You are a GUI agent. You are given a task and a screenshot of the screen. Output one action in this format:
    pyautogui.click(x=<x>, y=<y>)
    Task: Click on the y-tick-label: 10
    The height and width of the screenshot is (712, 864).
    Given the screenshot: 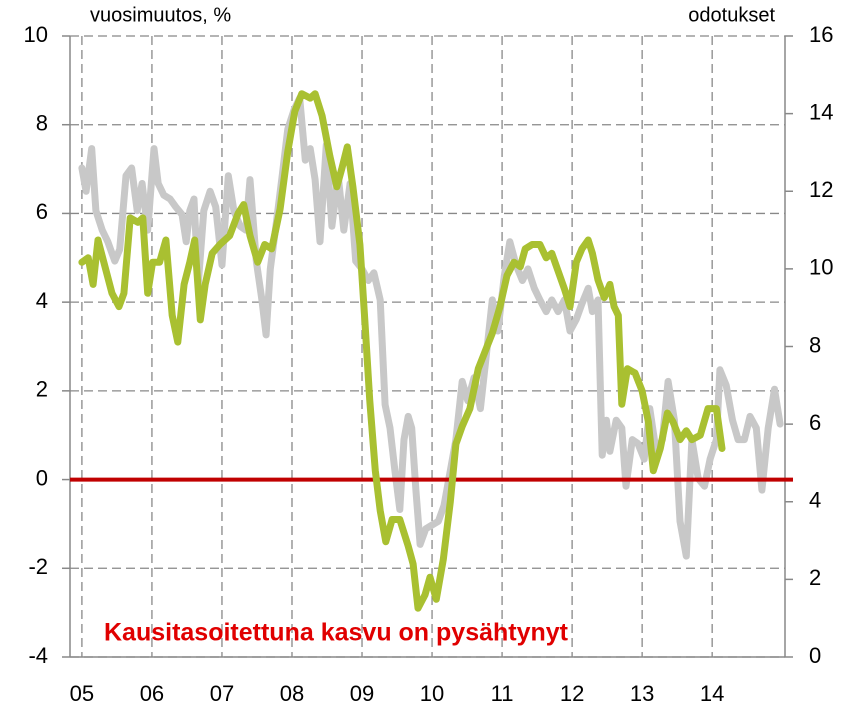 What is the action you would take?
    pyautogui.click(x=36, y=34)
    